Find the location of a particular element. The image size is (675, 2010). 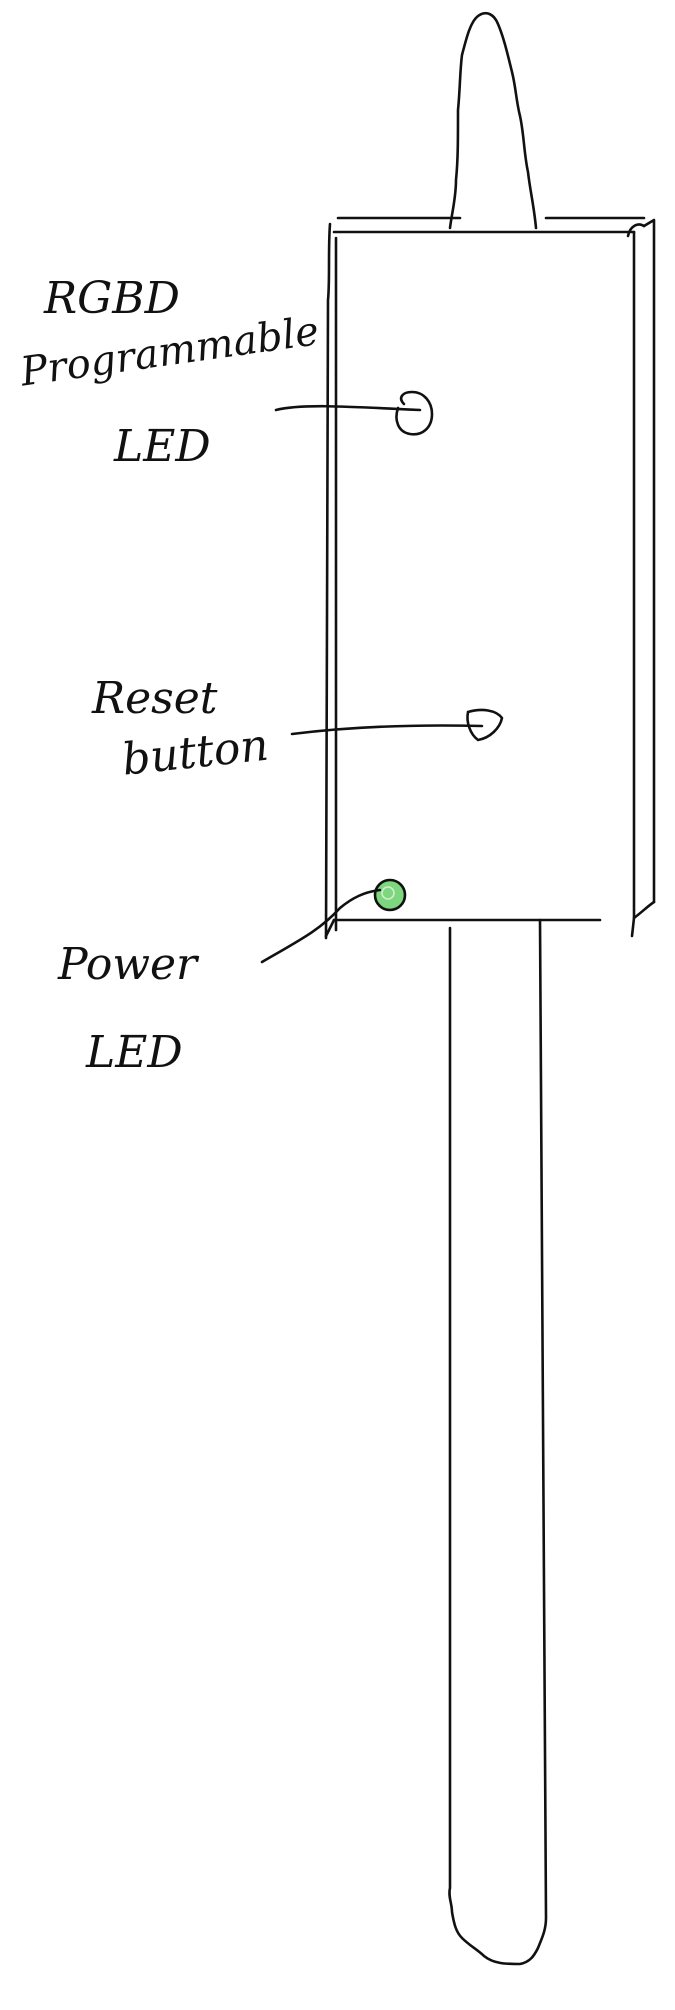

enclosure-bottom-right-corner is located at coordinates (643, 919).